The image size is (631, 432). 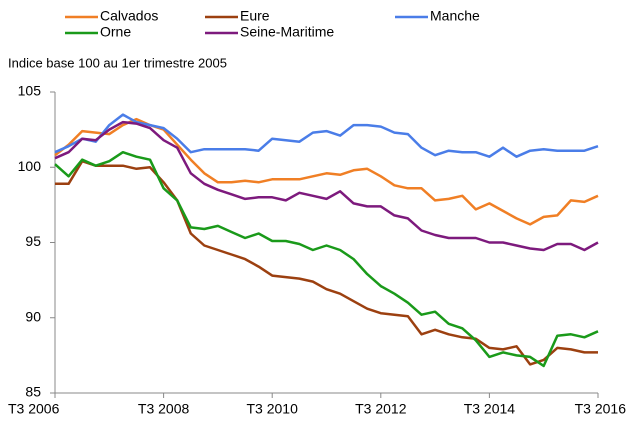 I want to click on legend-label: Orne, so click(x=115, y=32).